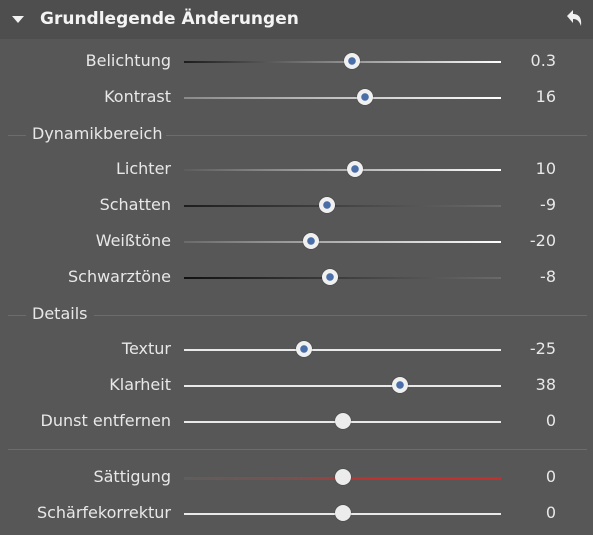 The height and width of the screenshot is (535, 593). What do you see at coordinates (399, 385) in the screenshot?
I see `slider-thumb-klarheit` at bounding box center [399, 385].